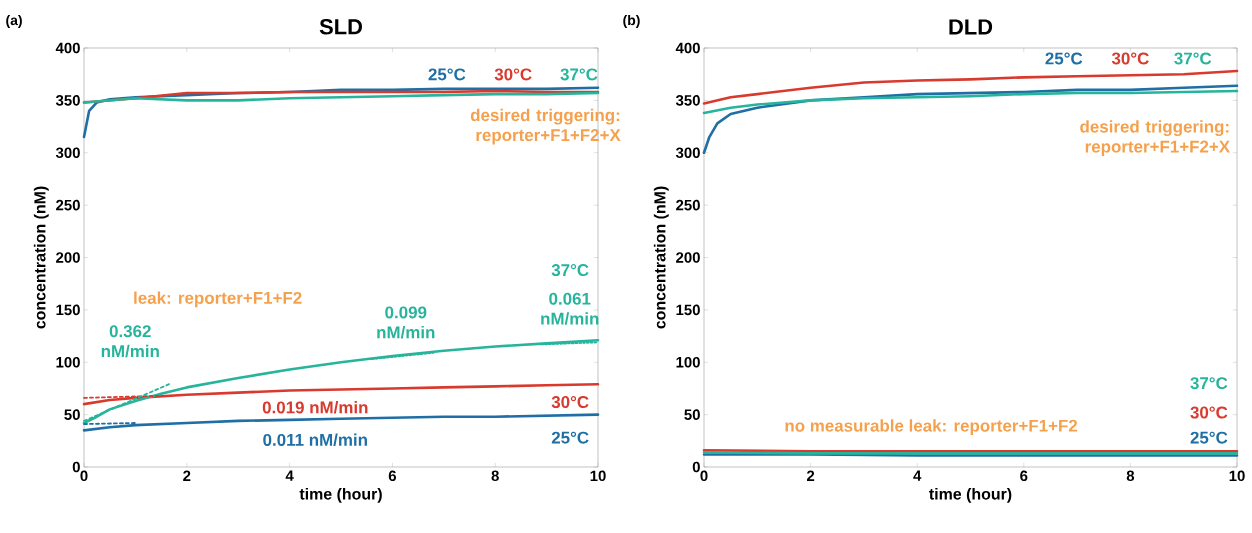  I want to click on annotation: 0.362 nM/min, so click(130, 341).